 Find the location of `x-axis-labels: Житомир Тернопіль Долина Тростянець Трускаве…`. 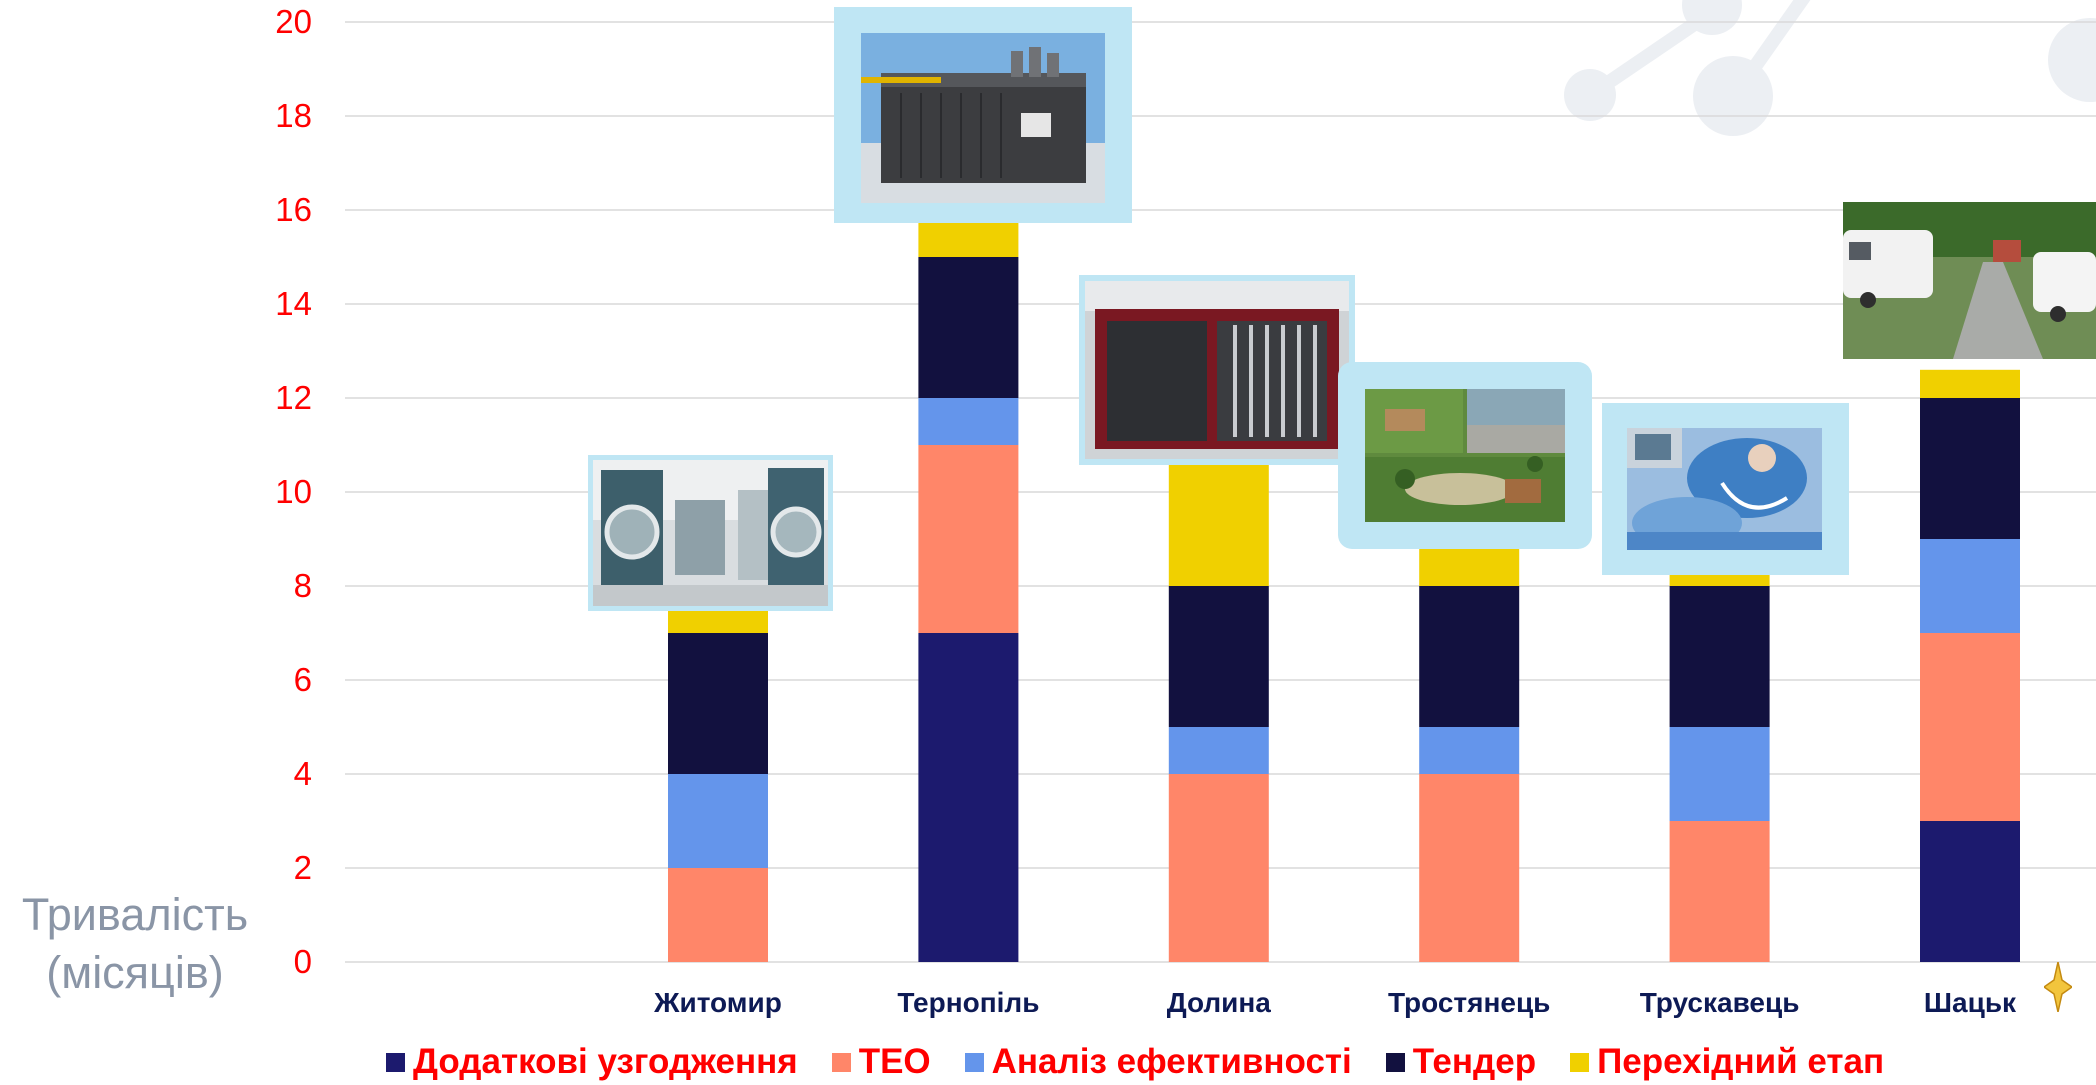

x-axis-labels: Житомир Тернопіль Долина Тростянець Трускаве… is located at coordinates (1335, 1002).